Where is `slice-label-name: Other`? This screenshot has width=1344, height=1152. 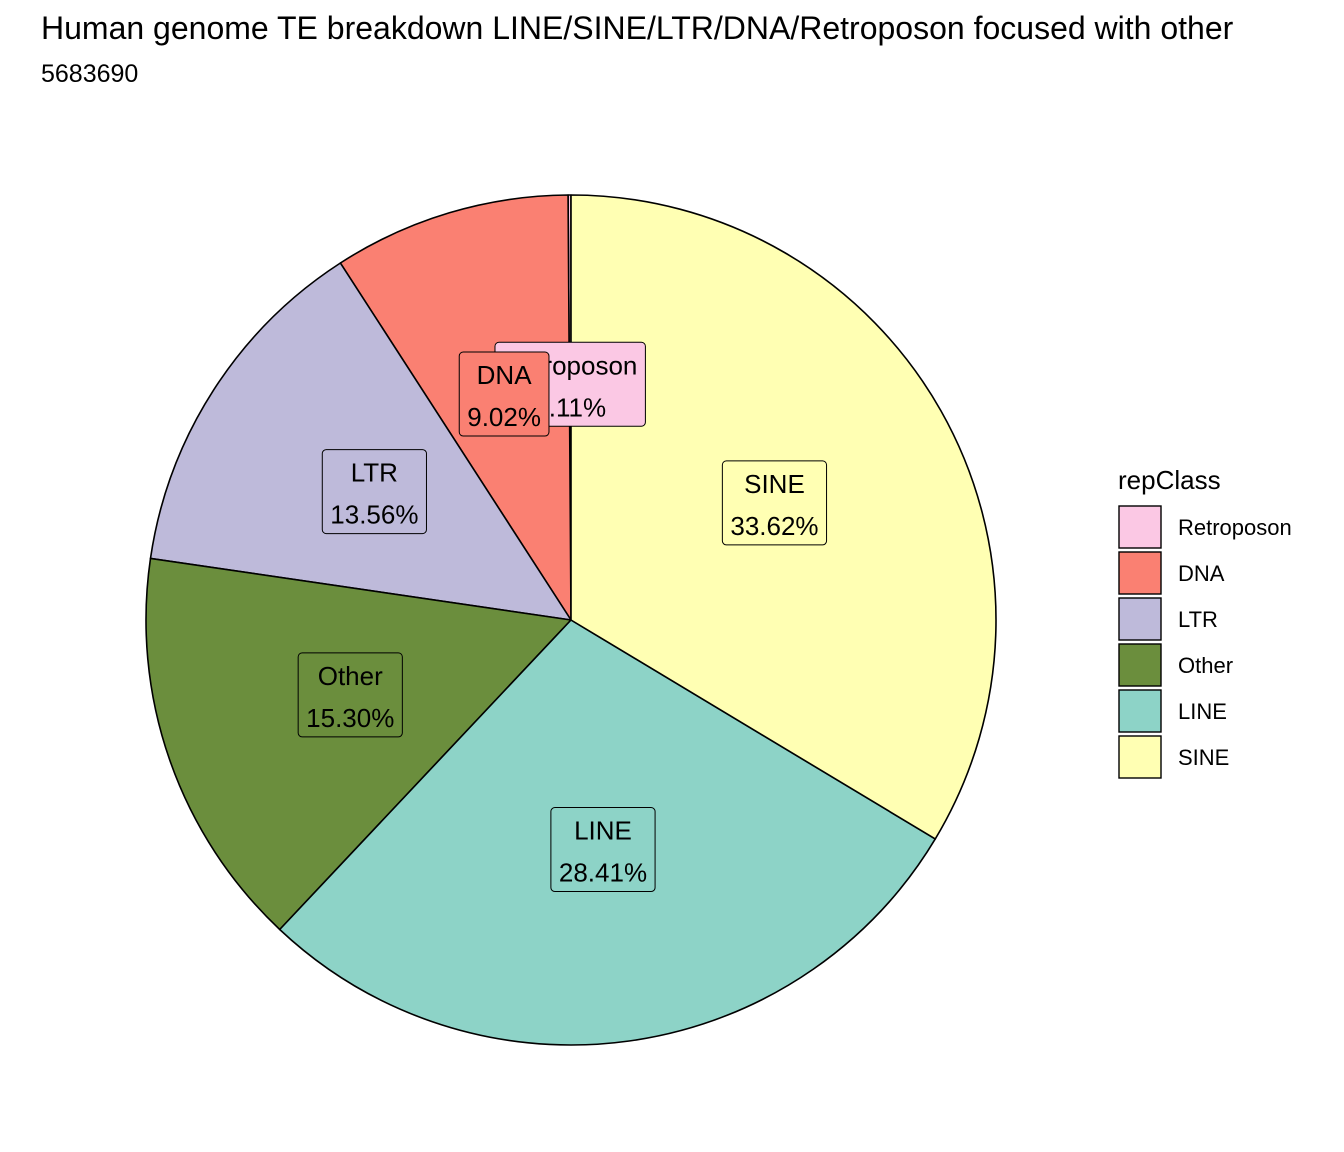
slice-label-name: Other is located at coordinates (350, 676).